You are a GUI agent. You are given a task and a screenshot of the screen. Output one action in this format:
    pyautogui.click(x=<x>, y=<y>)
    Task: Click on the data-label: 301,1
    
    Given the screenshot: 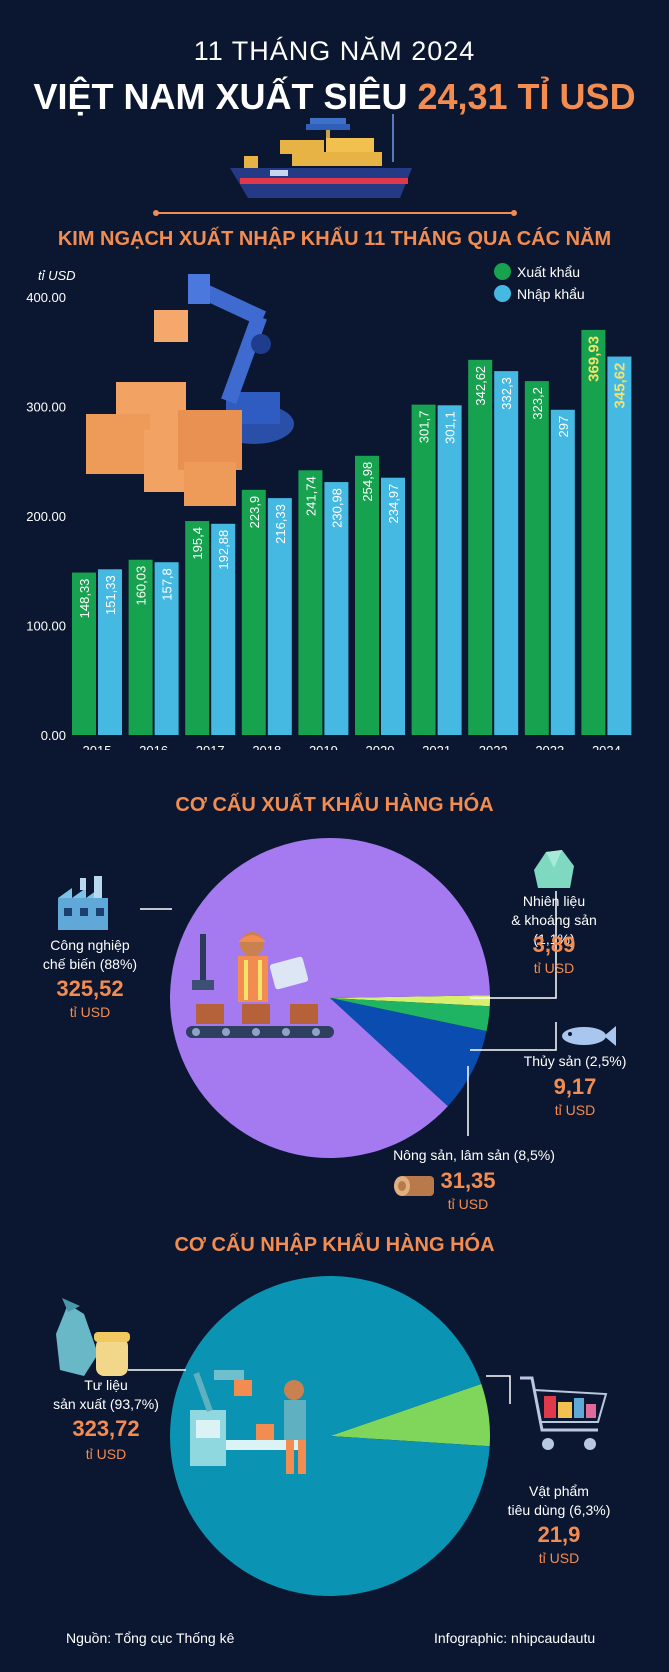 What is the action you would take?
    pyautogui.click(x=450, y=427)
    